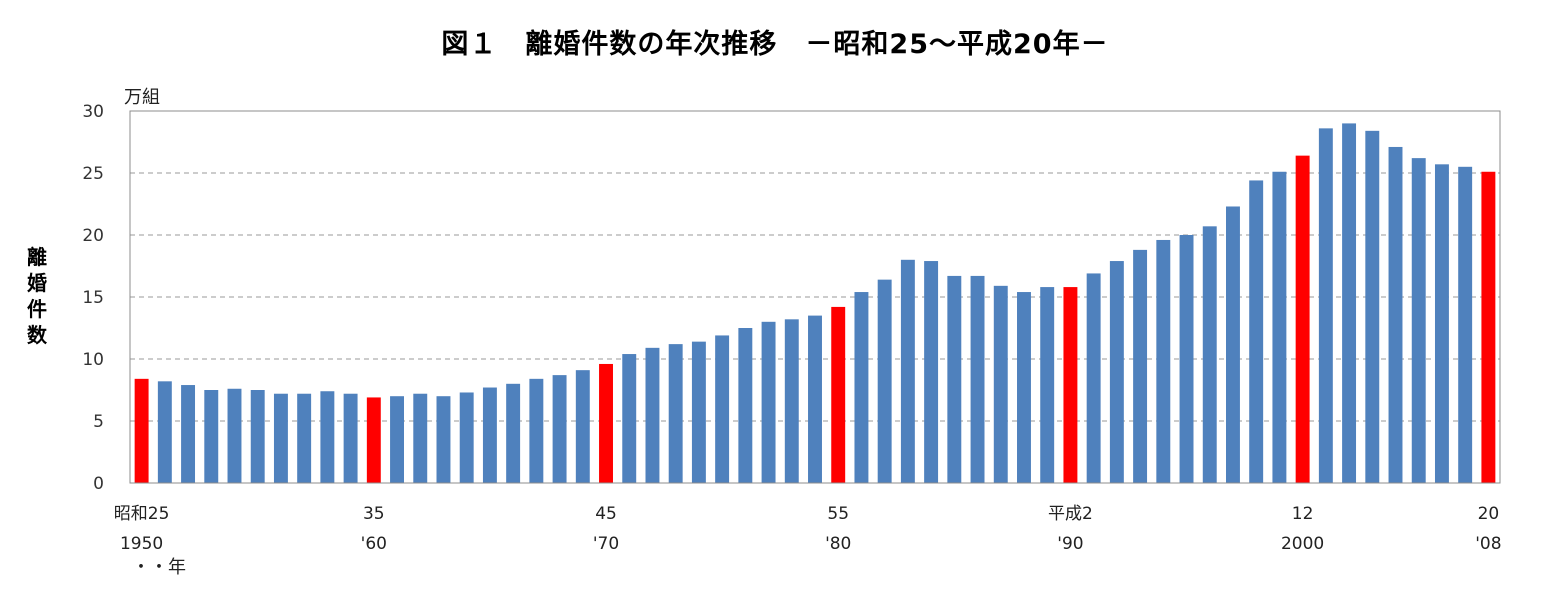 This screenshot has height=604, width=1550. What do you see at coordinates (93, 236) in the screenshot?
I see `y-tick-label: 20` at bounding box center [93, 236].